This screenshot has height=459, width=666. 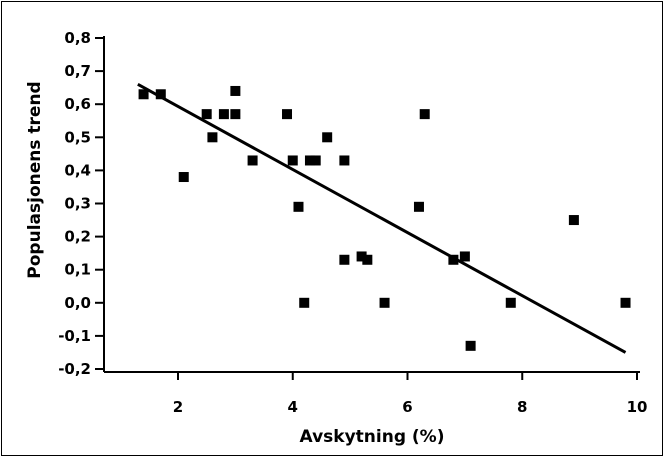 What do you see at coordinates (410, 394) in the screenshot?
I see `x-axis-ticks: 2 4 6 8 10` at bounding box center [410, 394].